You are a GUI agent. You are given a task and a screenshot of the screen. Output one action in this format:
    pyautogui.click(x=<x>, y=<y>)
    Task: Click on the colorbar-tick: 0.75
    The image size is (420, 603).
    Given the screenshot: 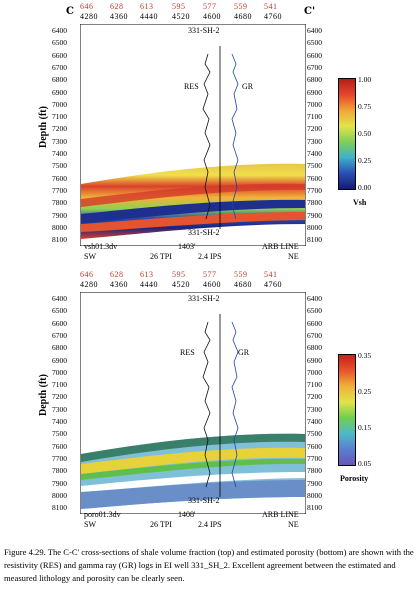 What is the action you would take?
    pyautogui.click(x=365, y=106)
    